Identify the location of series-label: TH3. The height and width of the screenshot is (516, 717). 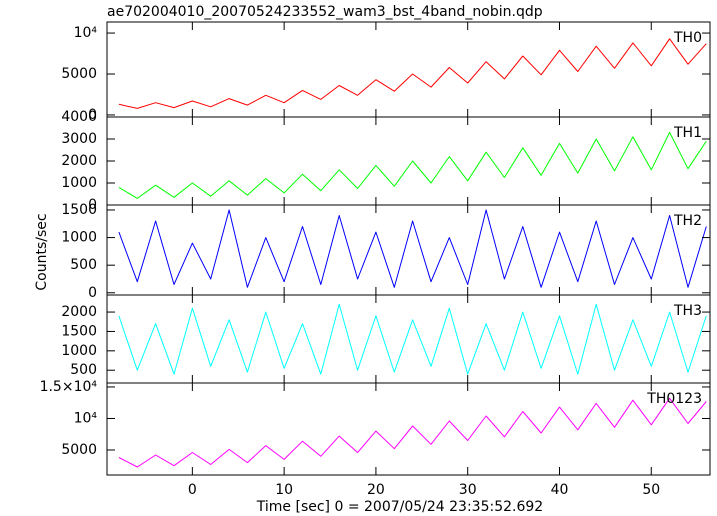
(687, 311).